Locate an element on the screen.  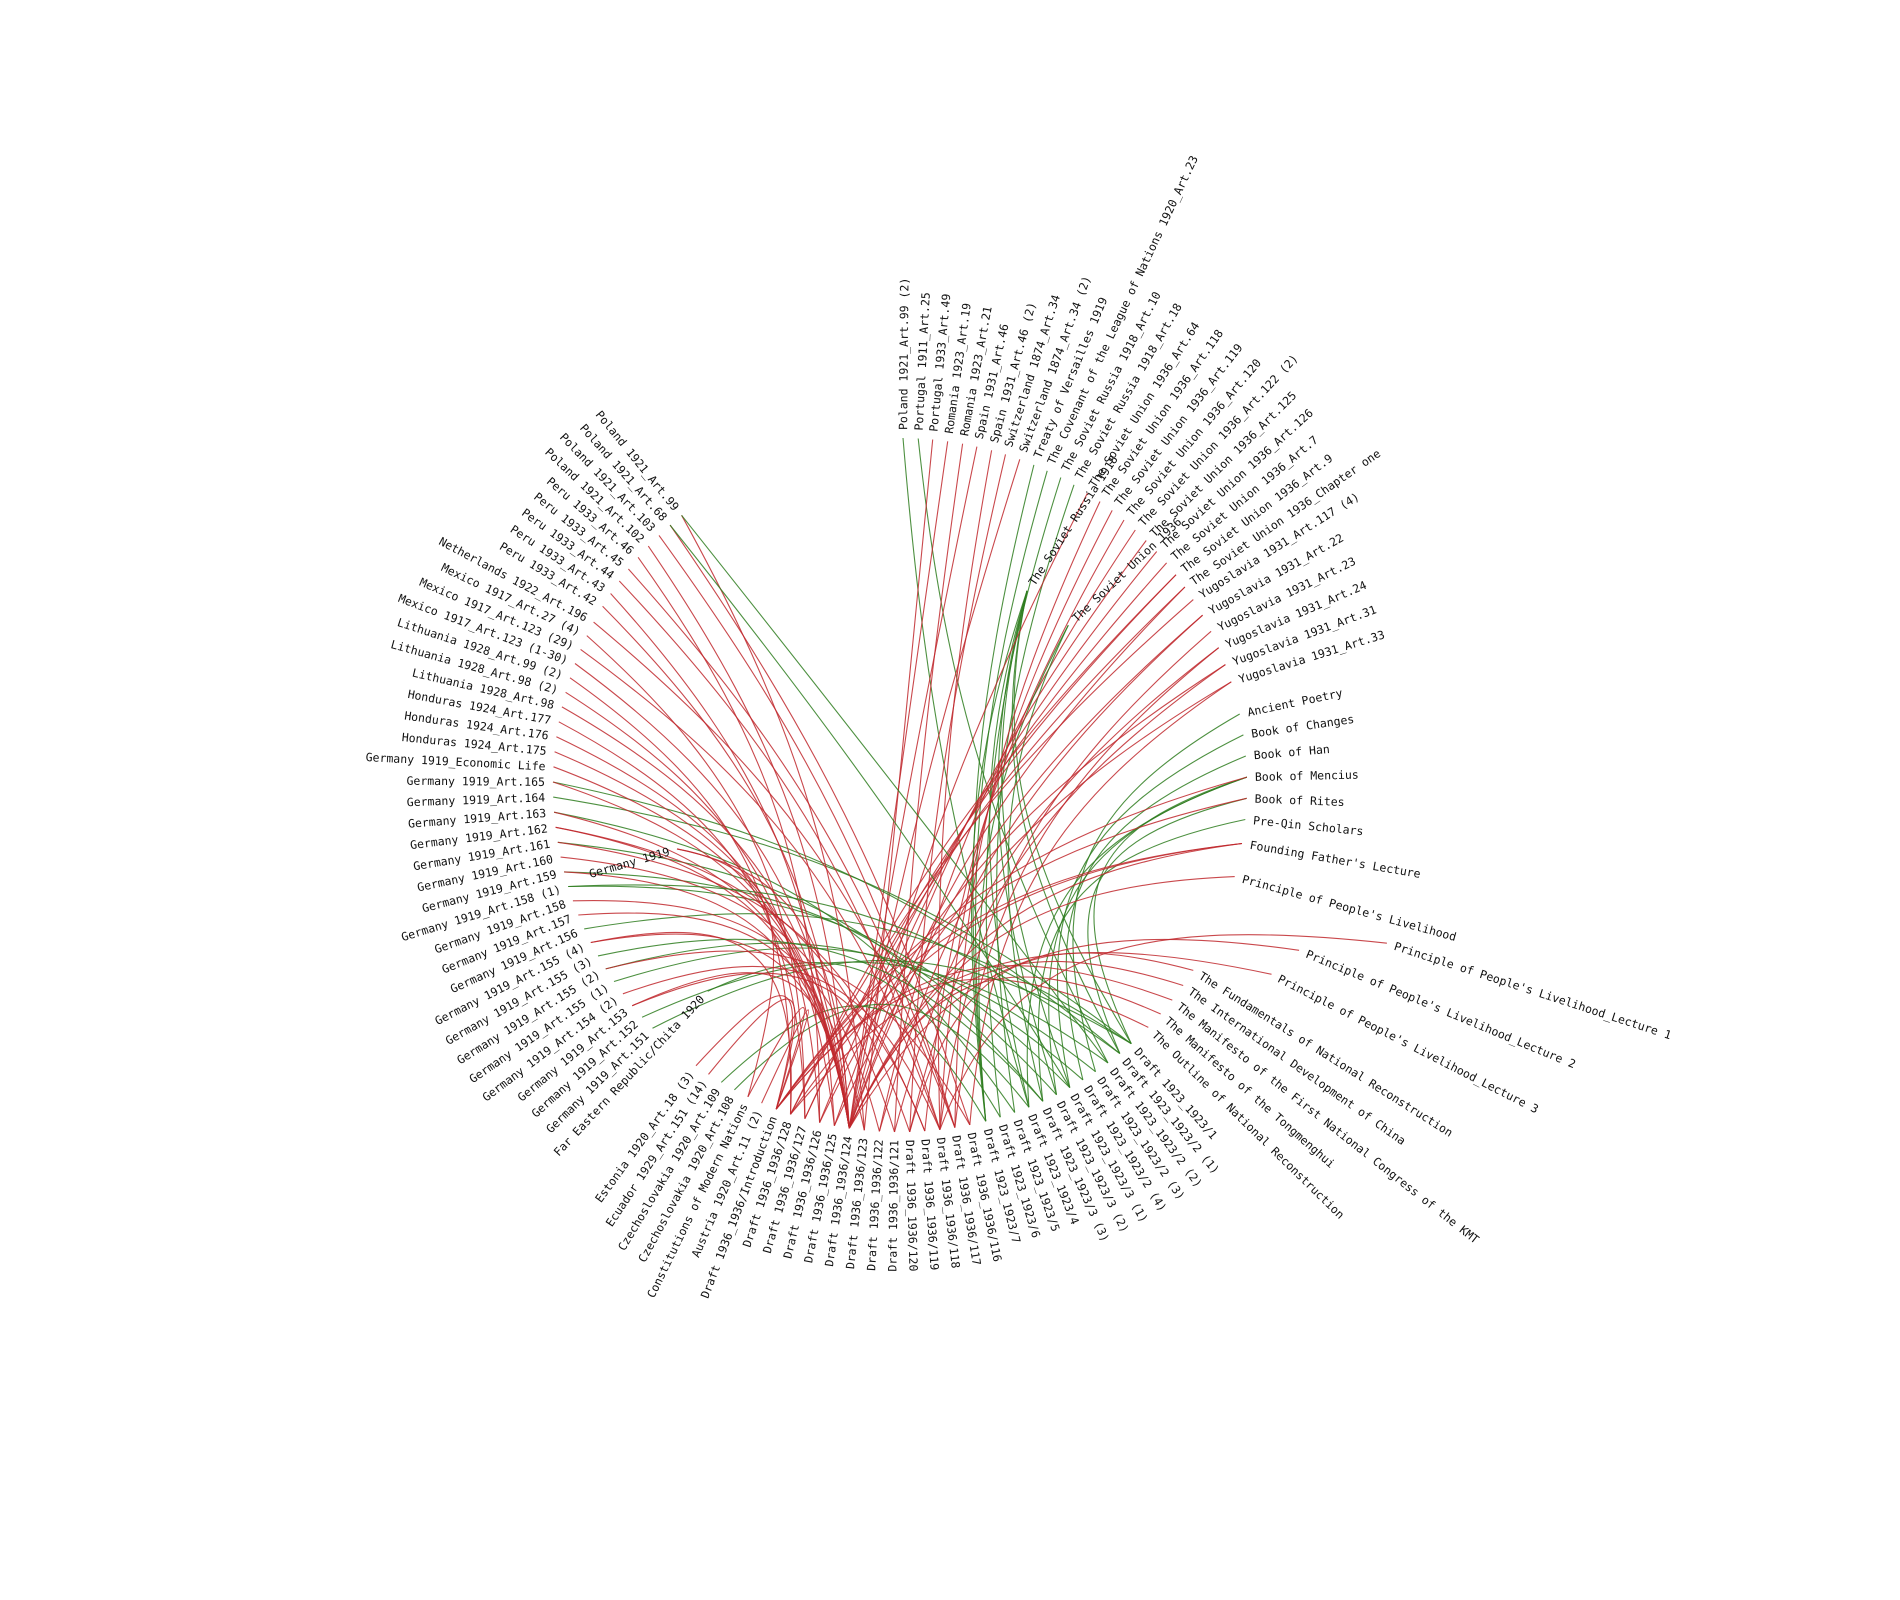
node-label-d1936_121: Draft 1936_1936/121 is located at coordinates (893, 1206).